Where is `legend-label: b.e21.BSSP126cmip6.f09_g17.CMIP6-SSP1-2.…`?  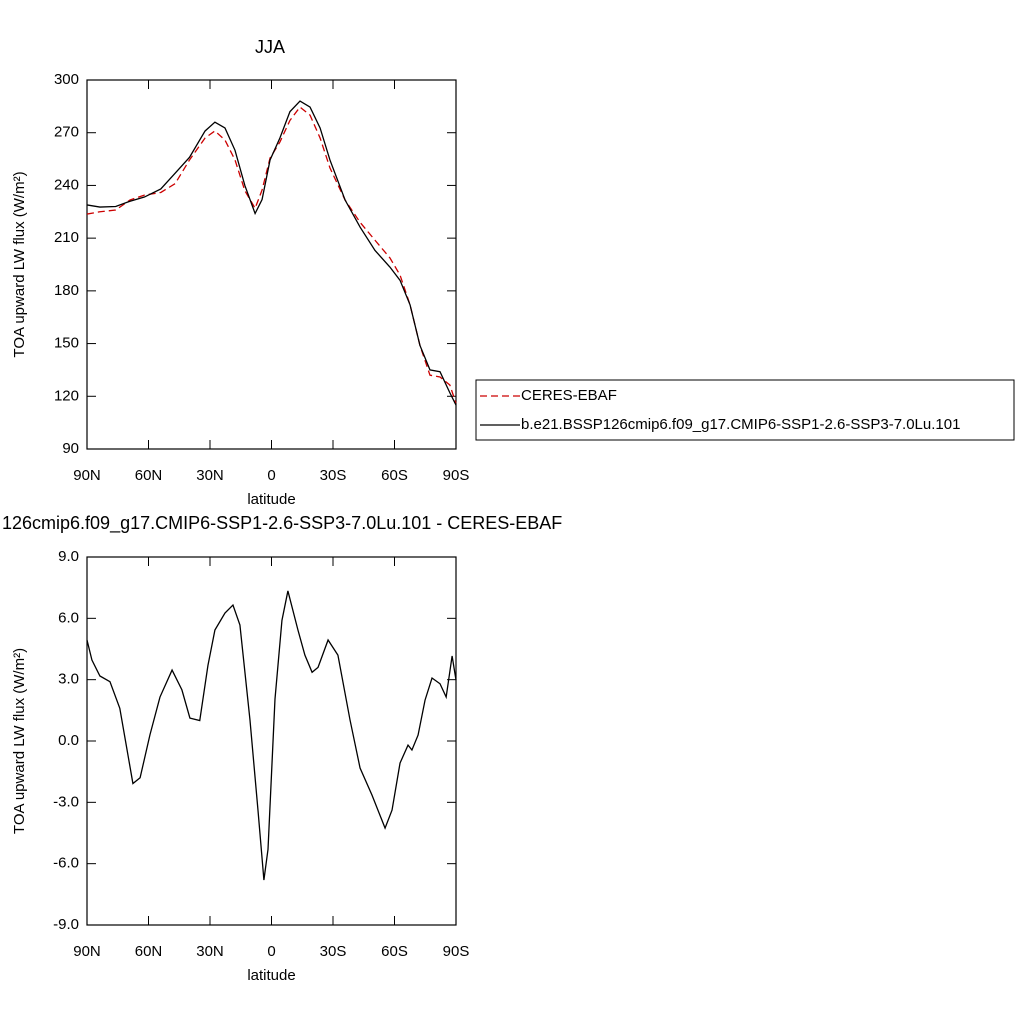 legend-label: b.e21.BSSP126cmip6.f09_g17.CMIP6-SSP1-2.… is located at coordinates (740, 424).